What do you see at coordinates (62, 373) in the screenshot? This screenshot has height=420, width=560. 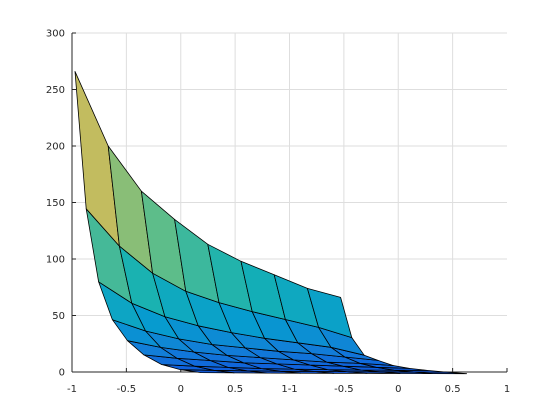 I see `y-tick-label: 0` at bounding box center [62, 373].